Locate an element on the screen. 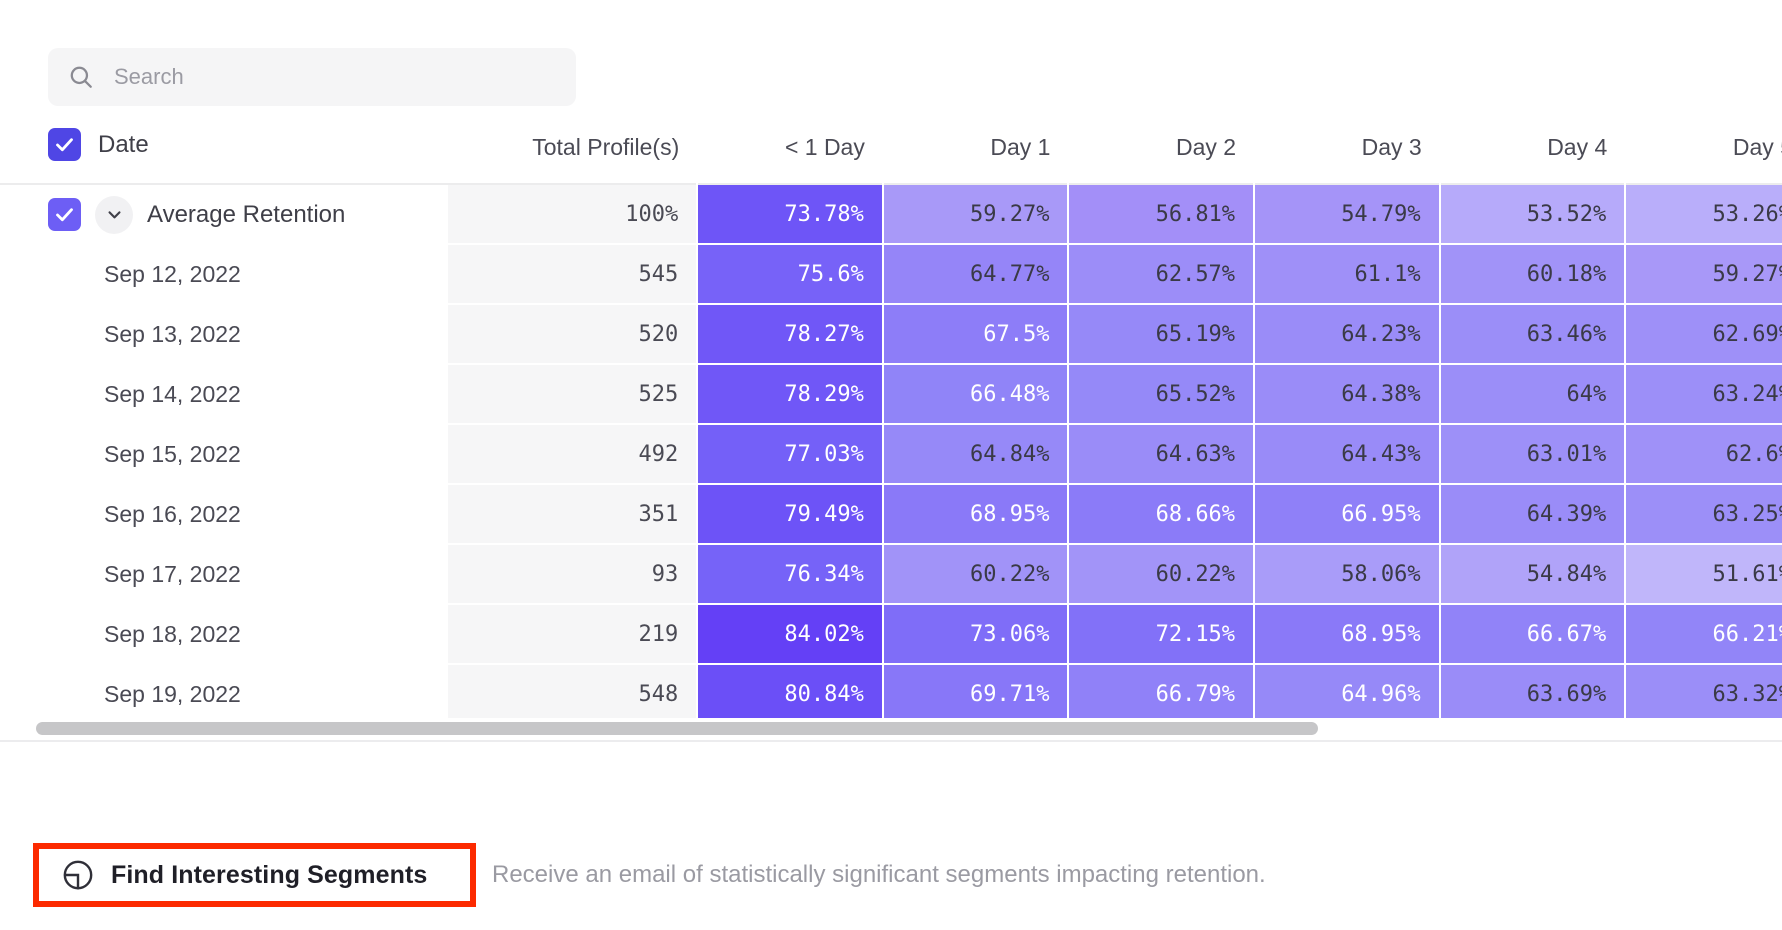  find-interesting-segments-label: Find Interesting Segments is located at coordinates (269, 874).